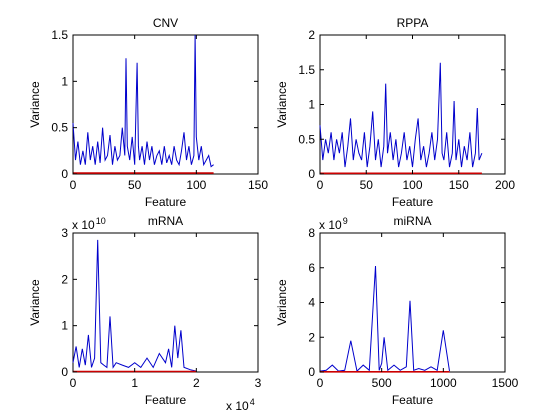 This screenshot has width=560, height=420. I want to click on x-tick-label: 3, so click(258, 383).